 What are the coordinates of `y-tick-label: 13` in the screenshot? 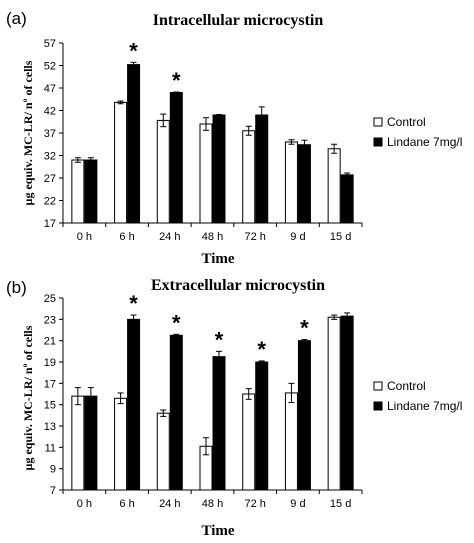 It's located at (50, 427).